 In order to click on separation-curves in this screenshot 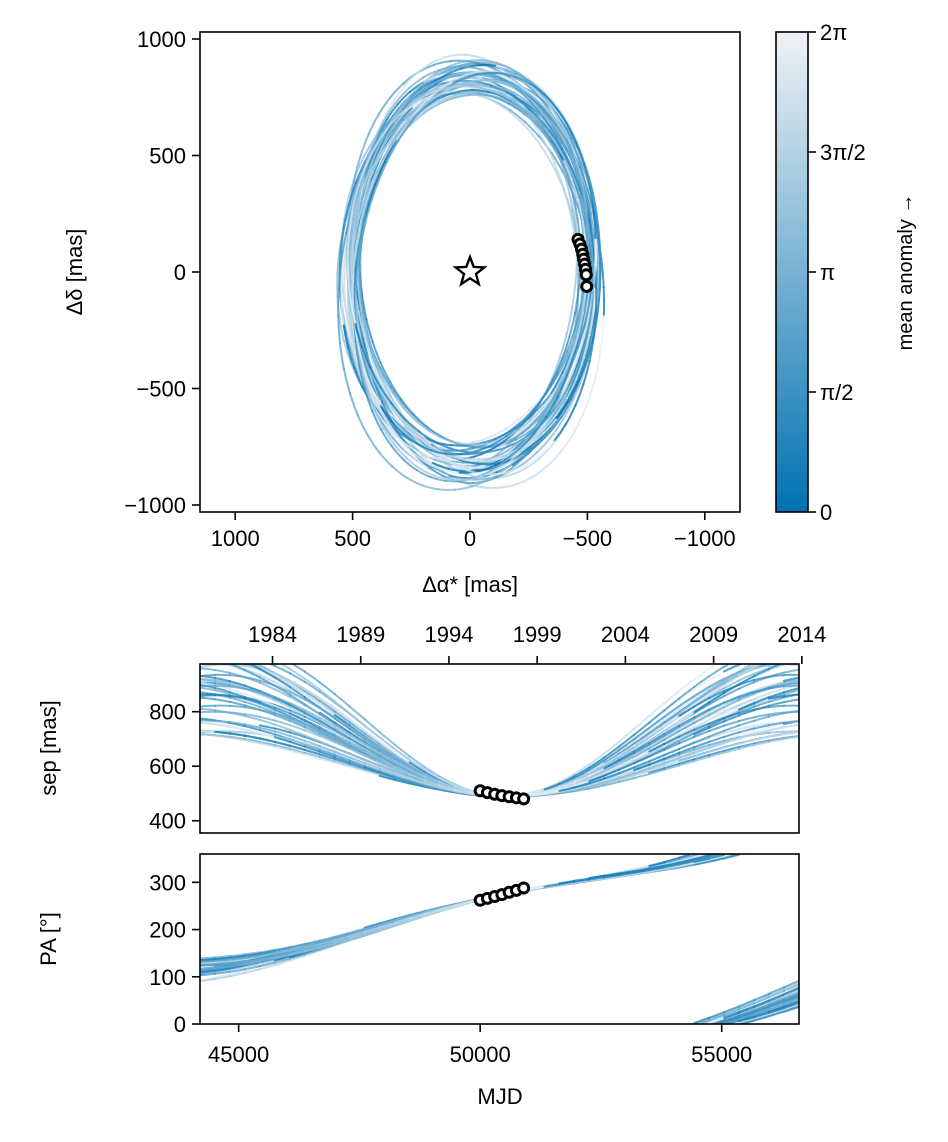, I will do `click(499, 720)`.